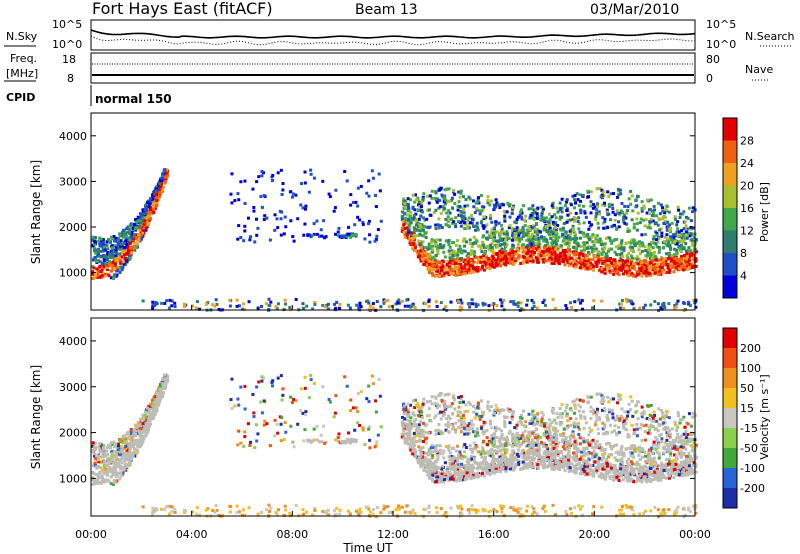 The height and width of the screenshot is (554, 800). I want to click on colorbar-frame, so click(730, 208).